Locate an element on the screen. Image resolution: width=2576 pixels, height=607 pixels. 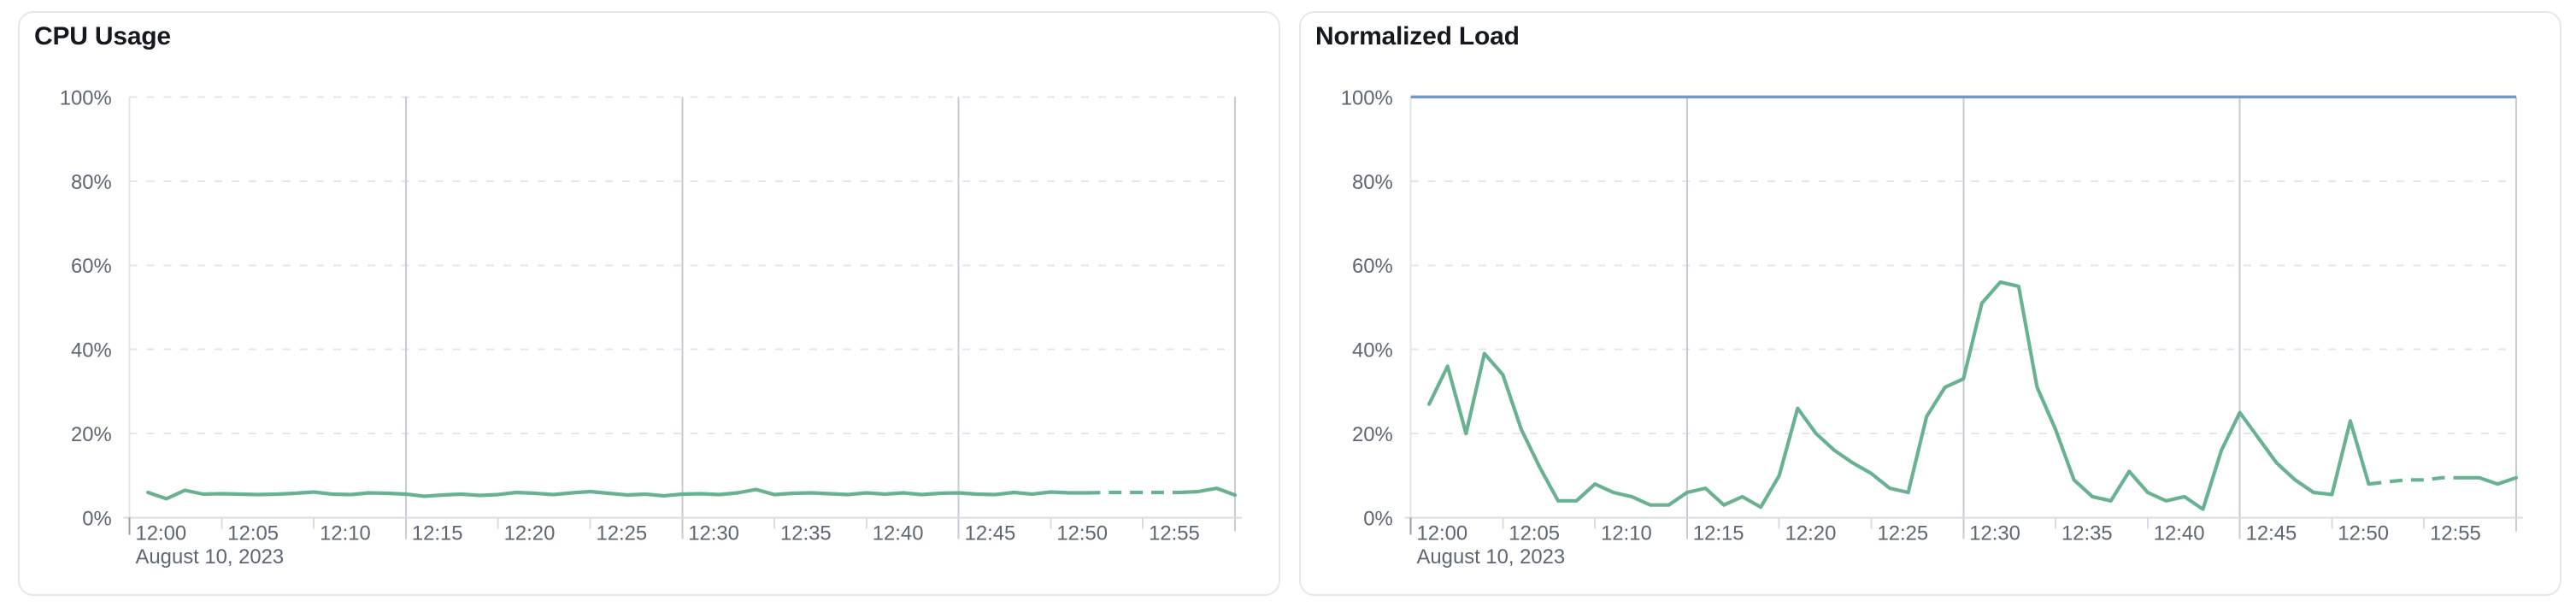
cpu-usage-title: CPU Usage is located at coordinates (102, 36).